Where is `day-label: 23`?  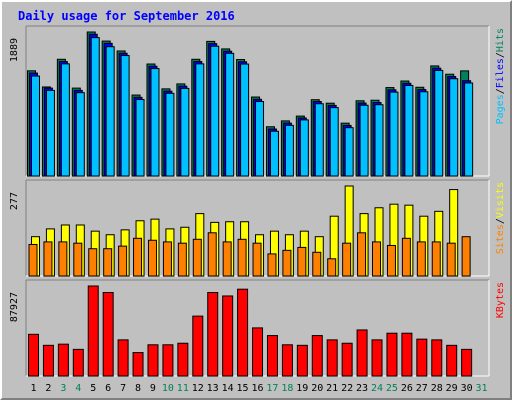 day-label: 23 is located at coordinates (362, 388).